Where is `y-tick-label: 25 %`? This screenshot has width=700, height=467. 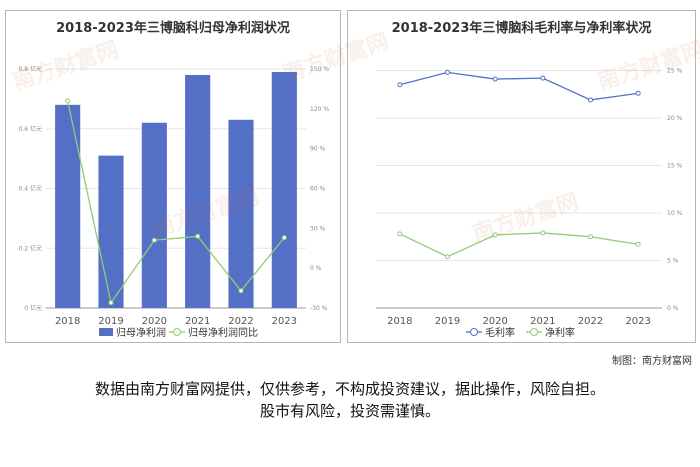
y-tick-label: 25 % is located at coordinates (675, 71).